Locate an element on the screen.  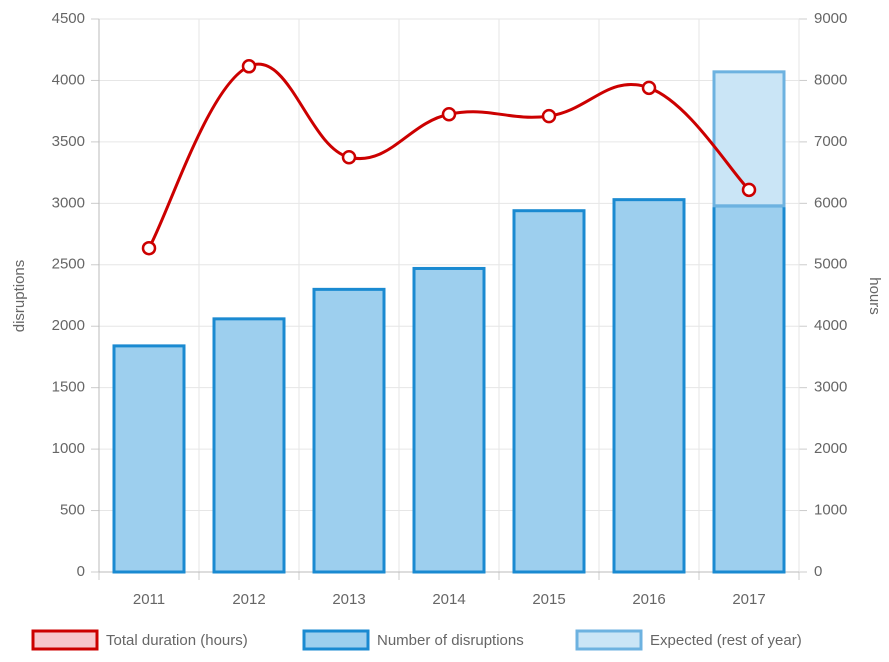
y2-tick-label: 3000 is located at coordinates (830, 387).